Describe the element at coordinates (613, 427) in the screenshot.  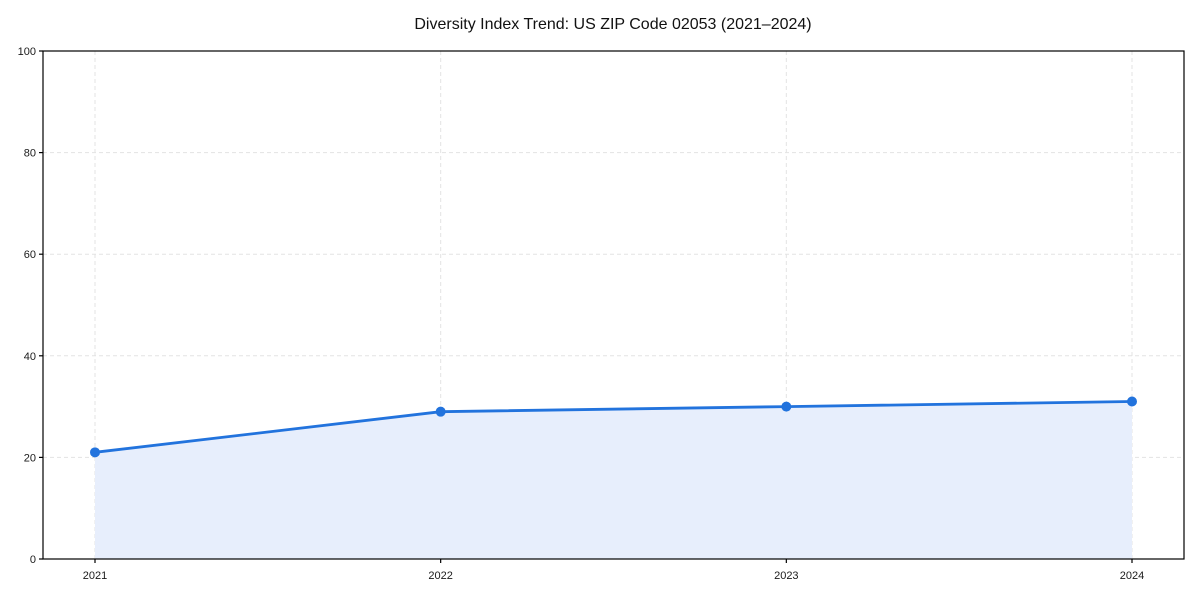
I see `trend-line` at that location.